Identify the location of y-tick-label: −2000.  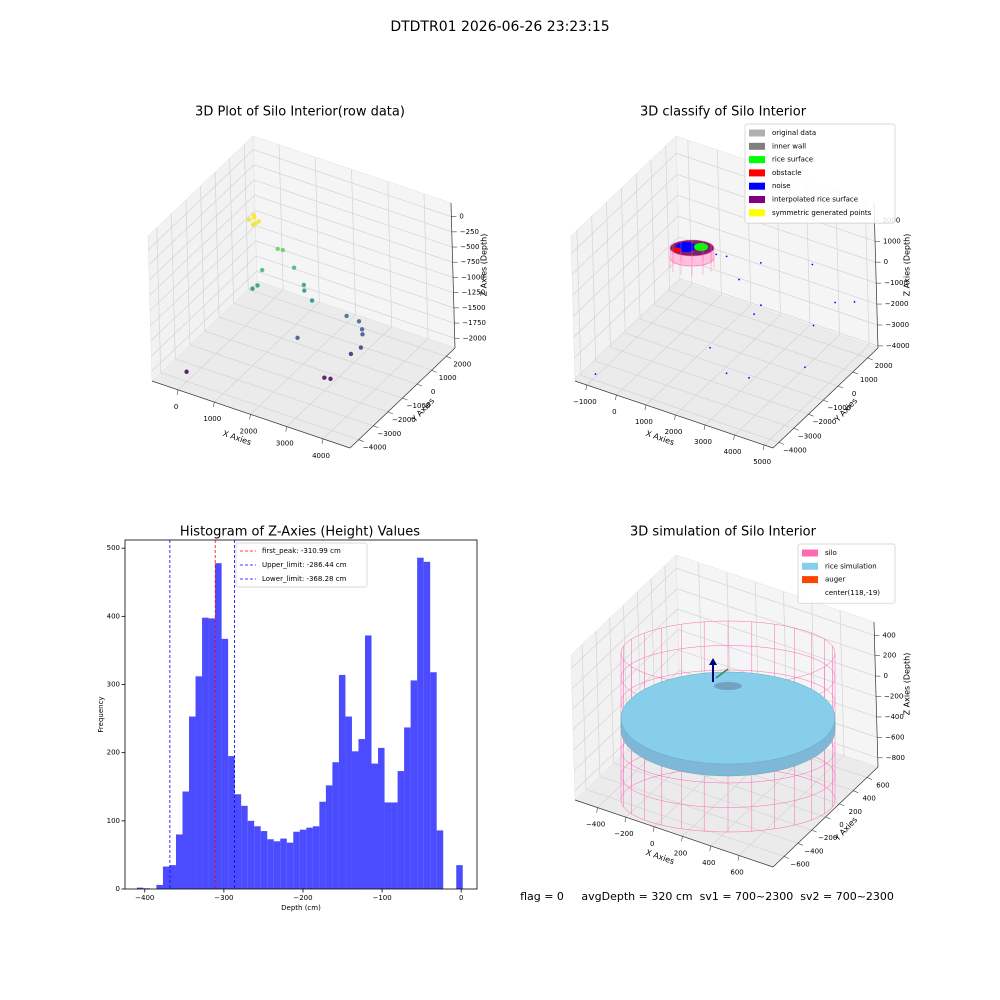
(404, 420).